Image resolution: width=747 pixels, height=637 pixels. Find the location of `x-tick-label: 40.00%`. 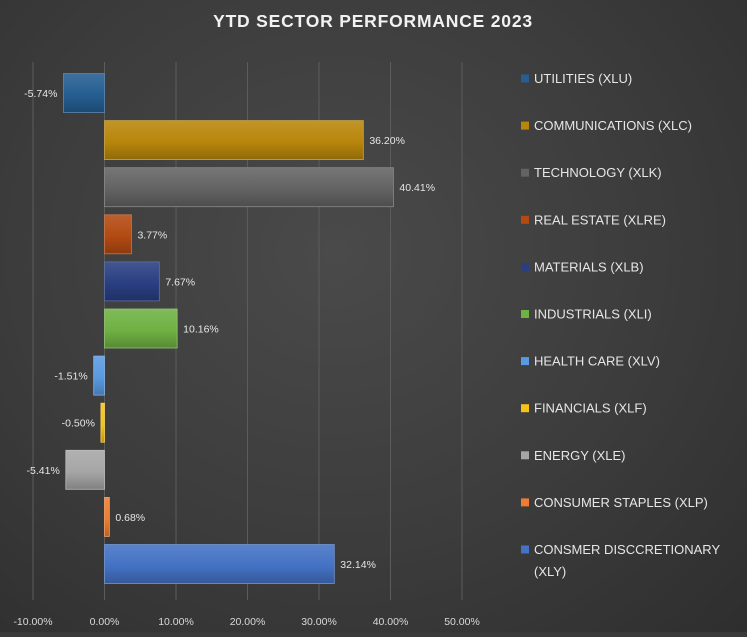

x-tick-label: 40.00% is located at coordinates (391, 622).